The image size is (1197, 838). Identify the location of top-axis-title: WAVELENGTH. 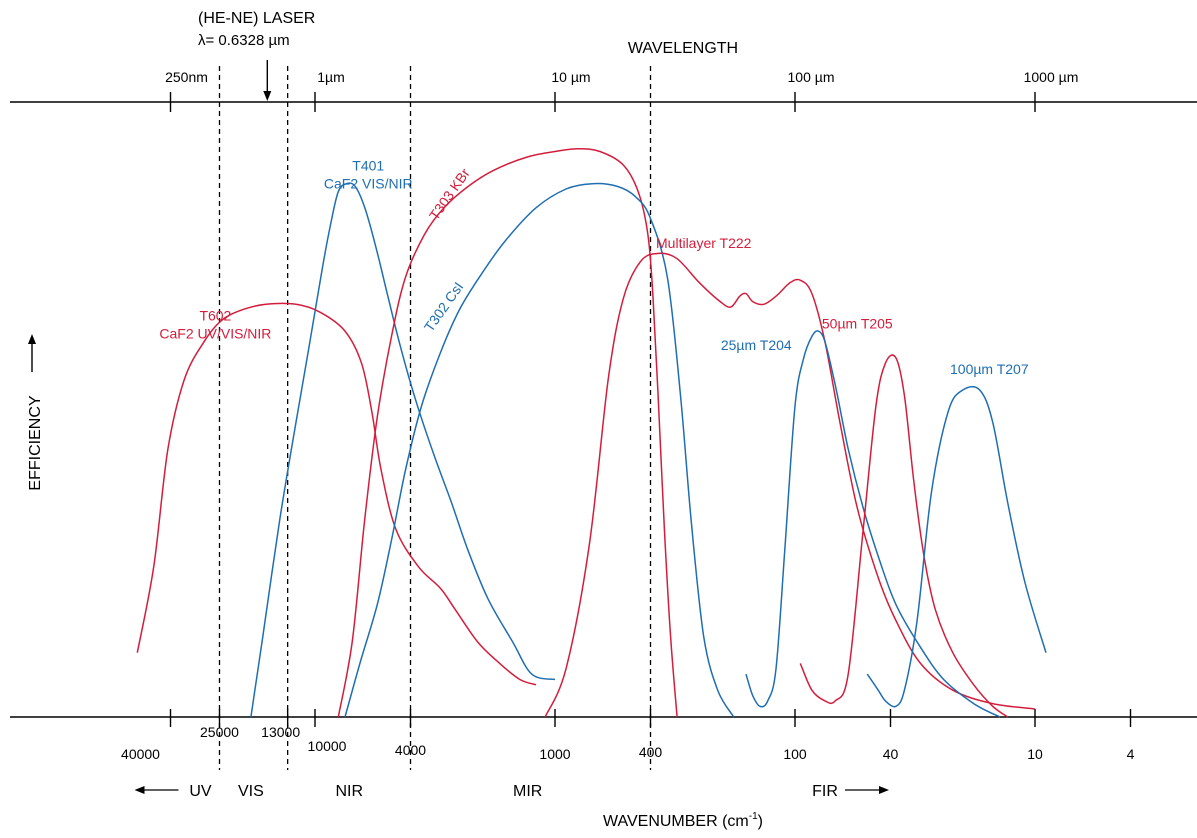
(683, 48).